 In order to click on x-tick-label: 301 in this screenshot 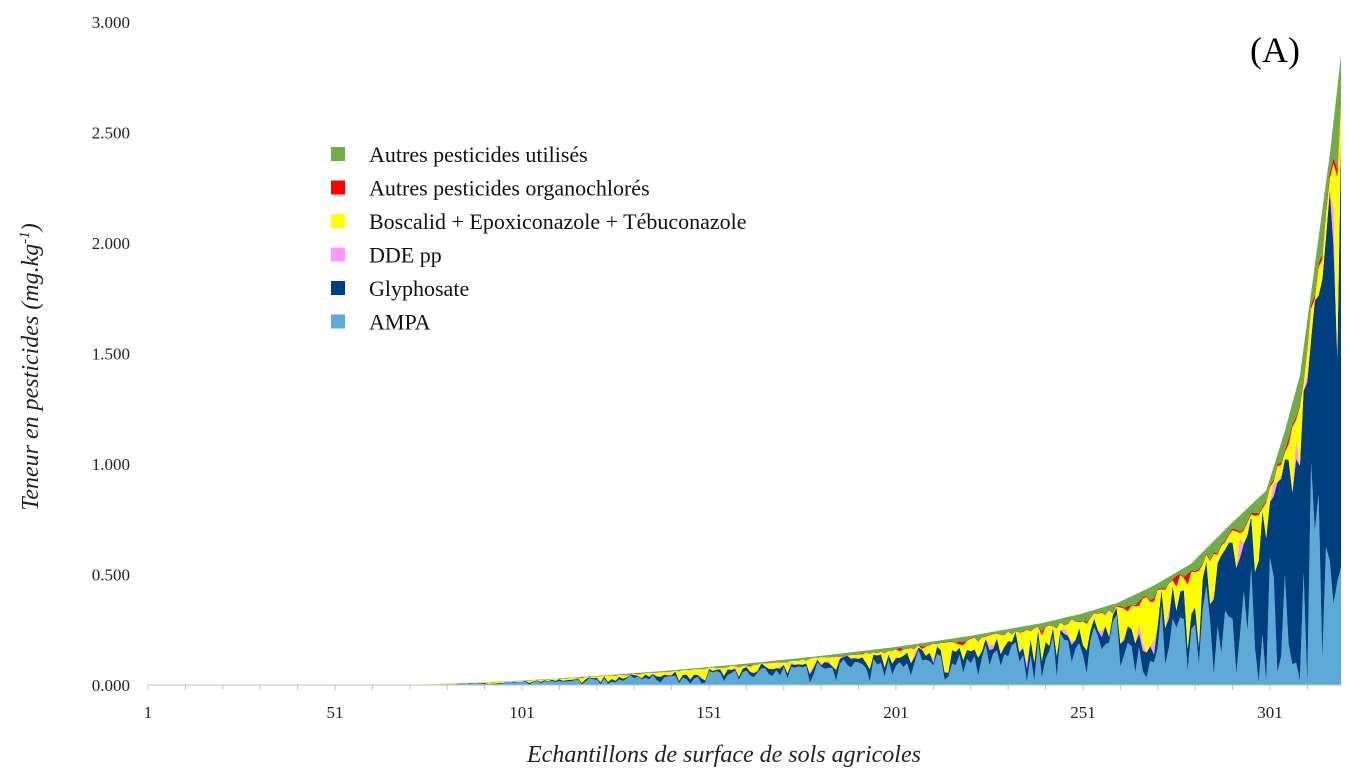, I will do `click(1270, 712)`.